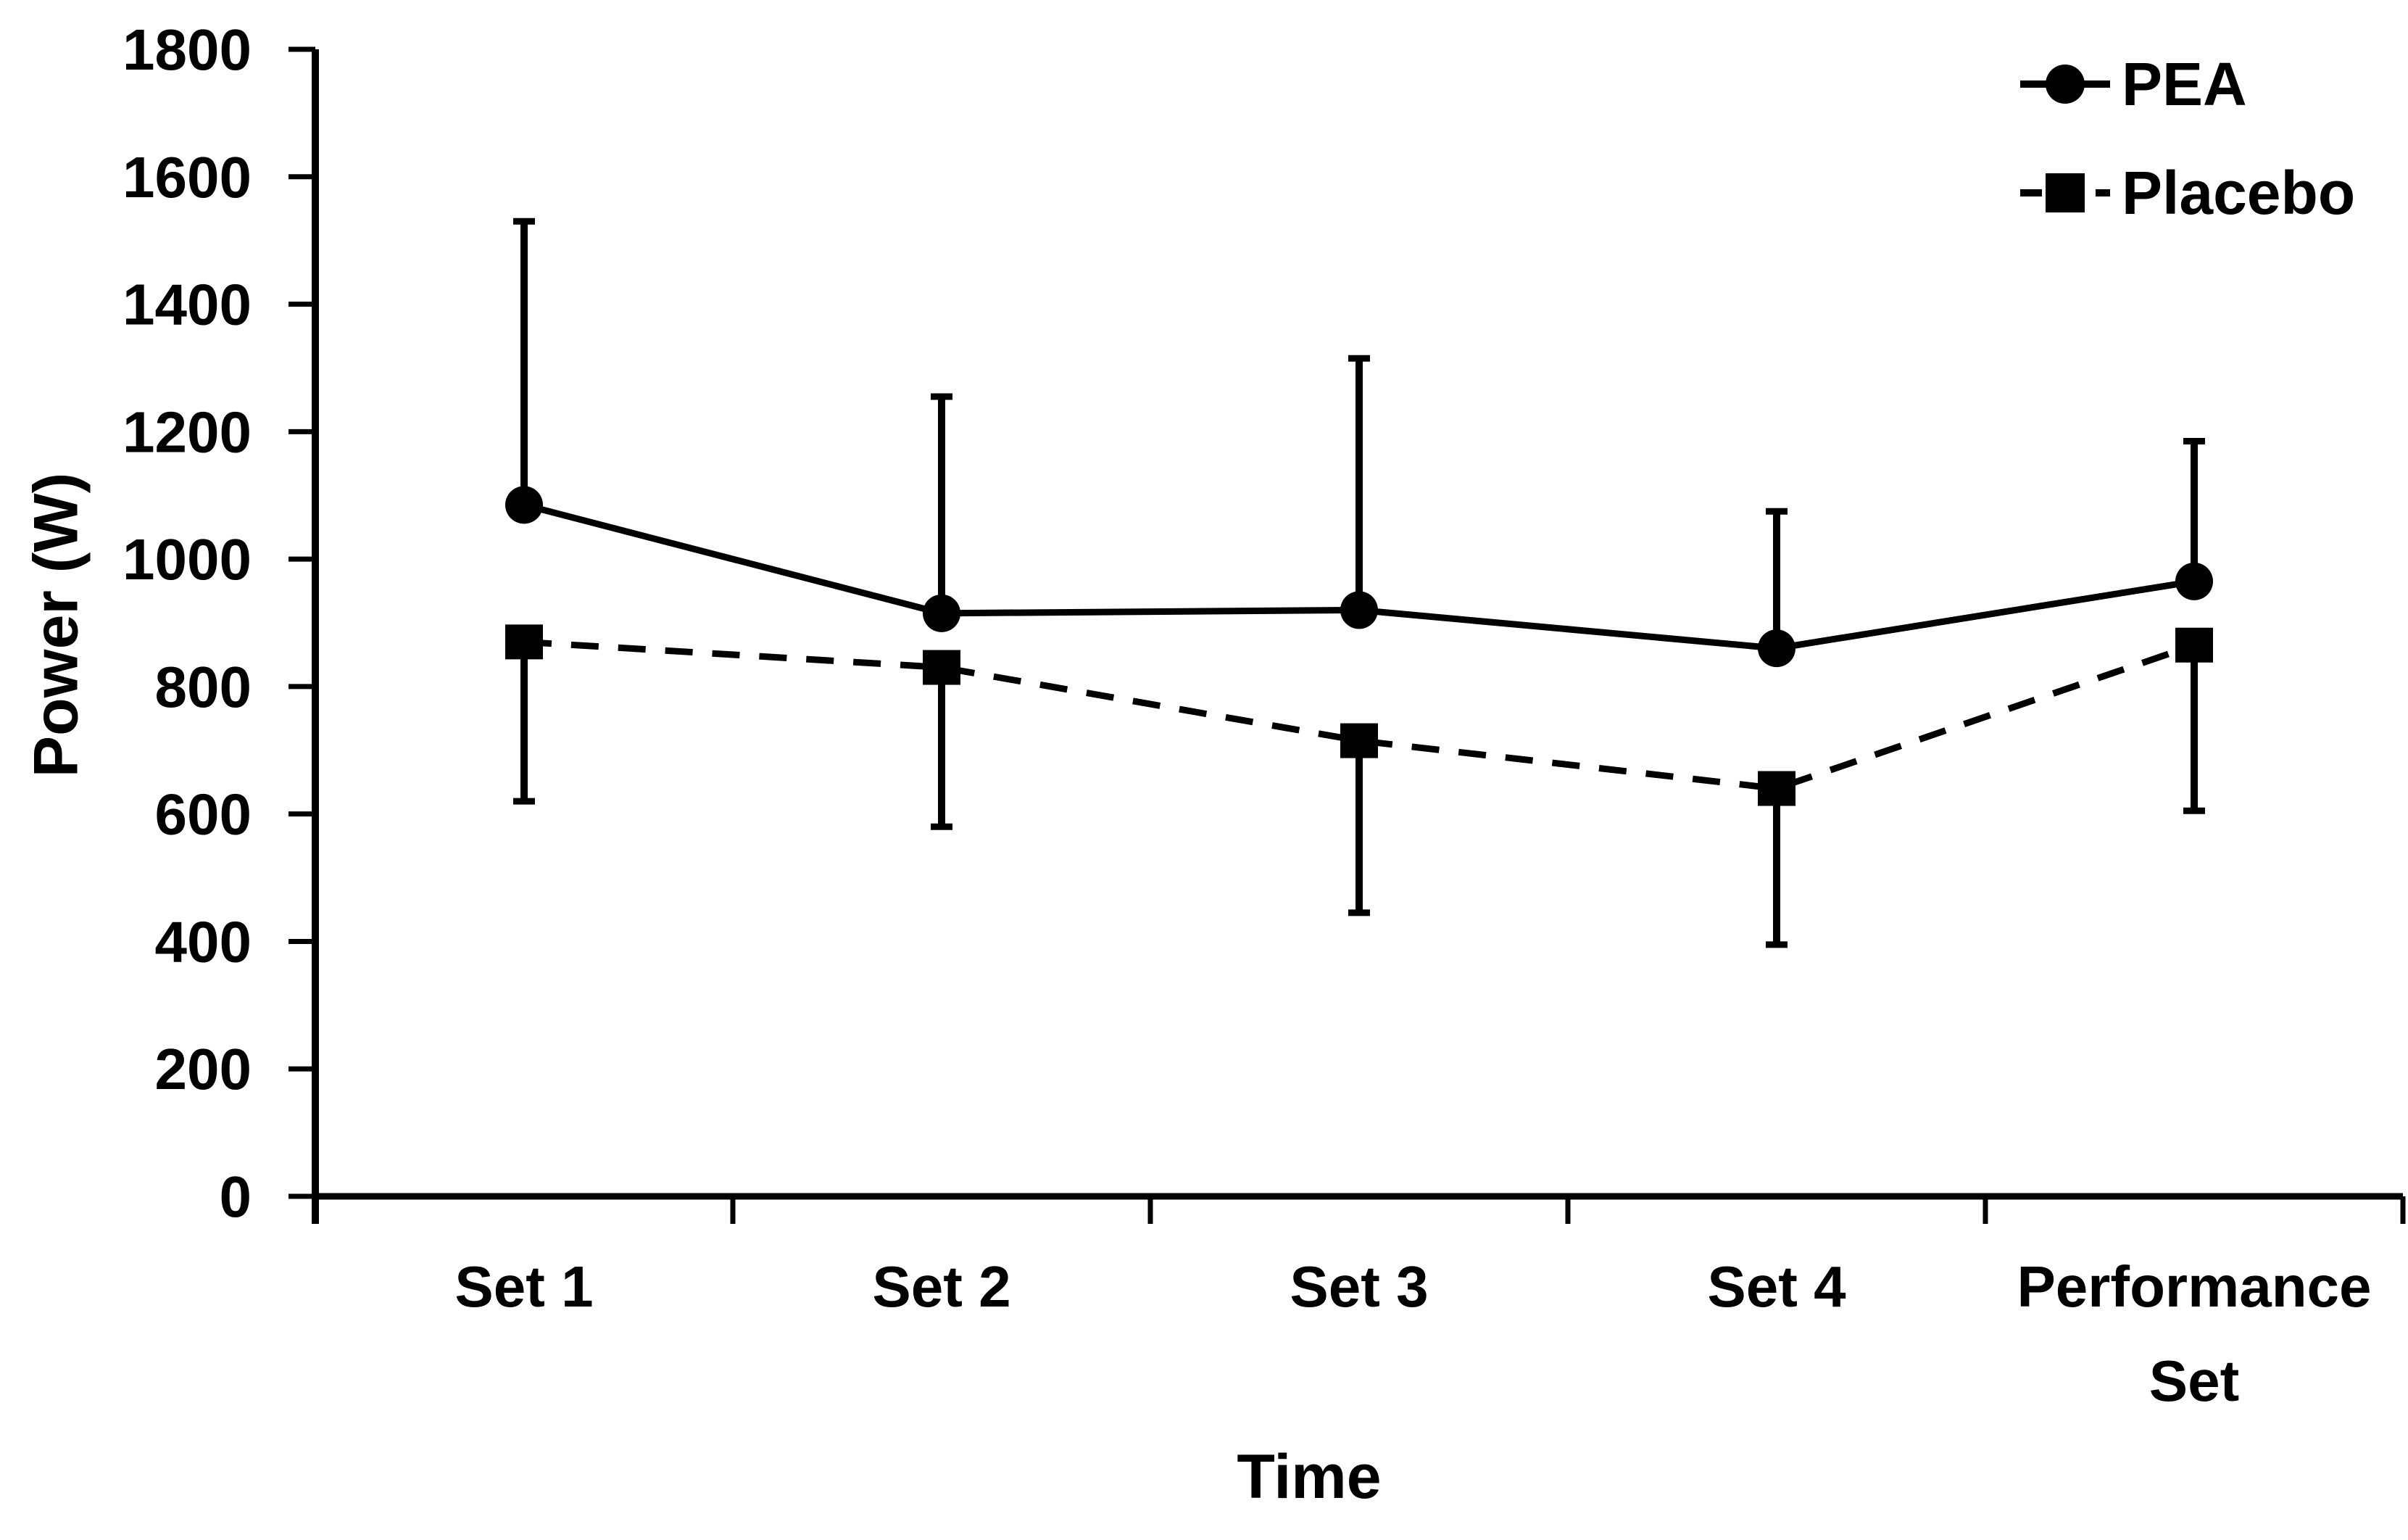  What do you see at coordinates (2239, 193) in the screenshot?
I see `legend-label-placebo: Placebo` at bounding box center [2239, 193].